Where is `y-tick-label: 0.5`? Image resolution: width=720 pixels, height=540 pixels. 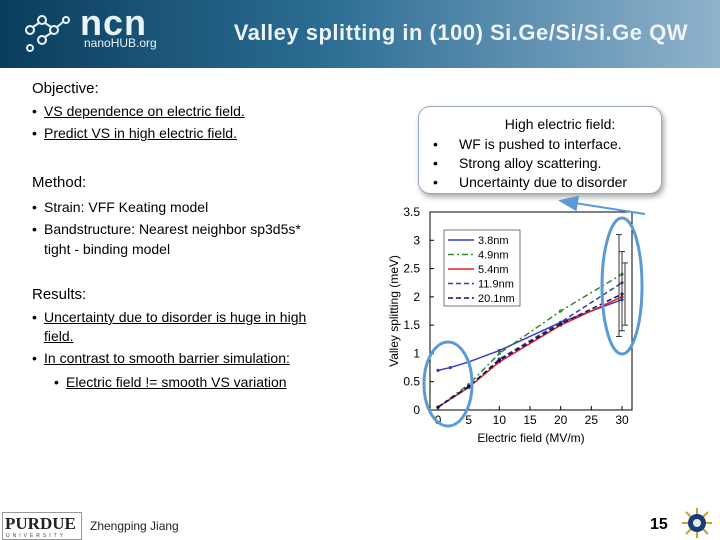
y-tick-label: 0.5 is located at coordinates (411, 382).